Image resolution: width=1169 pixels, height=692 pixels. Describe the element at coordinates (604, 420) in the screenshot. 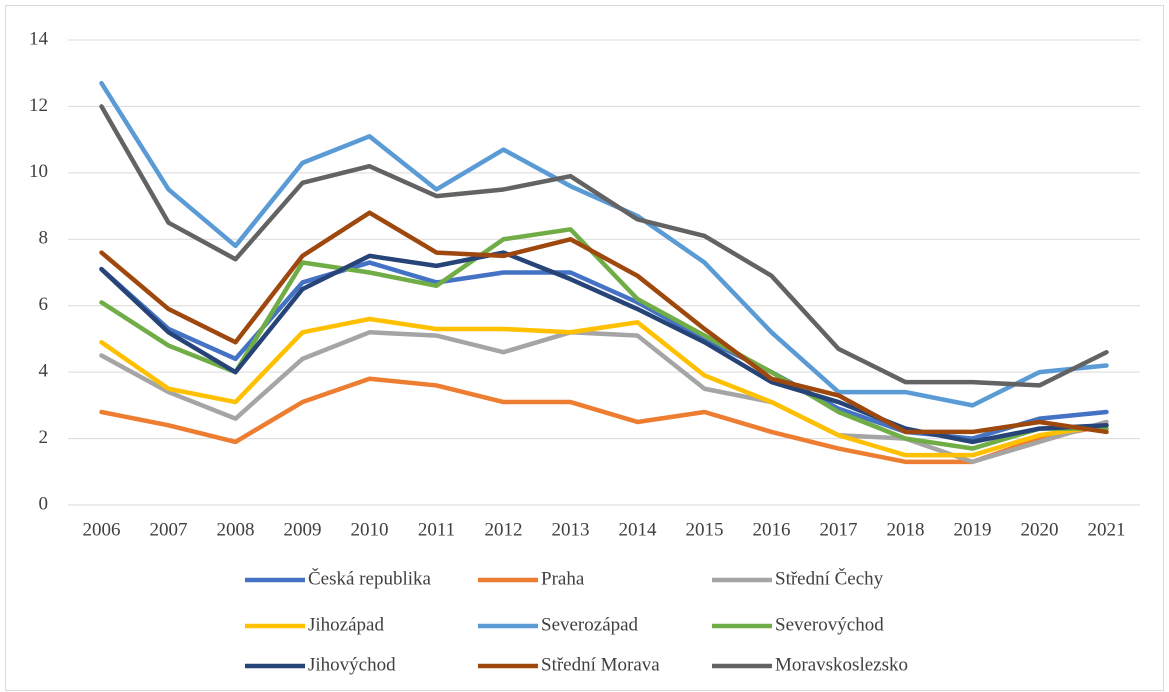

I see `series-line` at that location.